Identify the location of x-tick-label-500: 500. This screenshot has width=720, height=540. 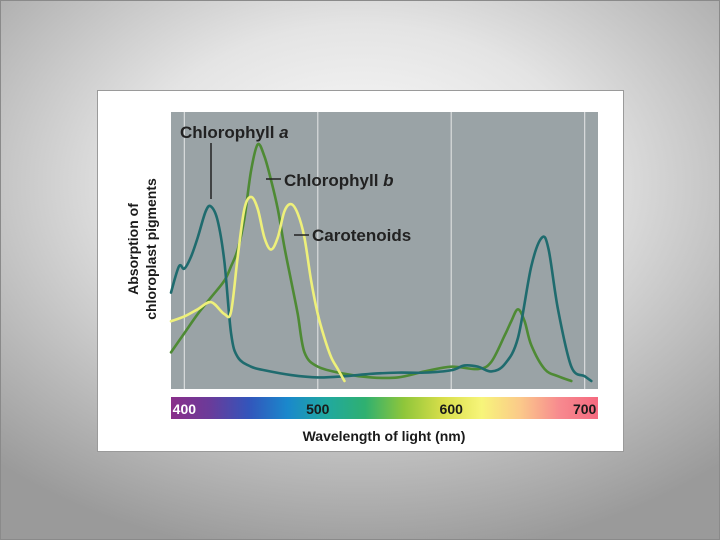
(318, 409).